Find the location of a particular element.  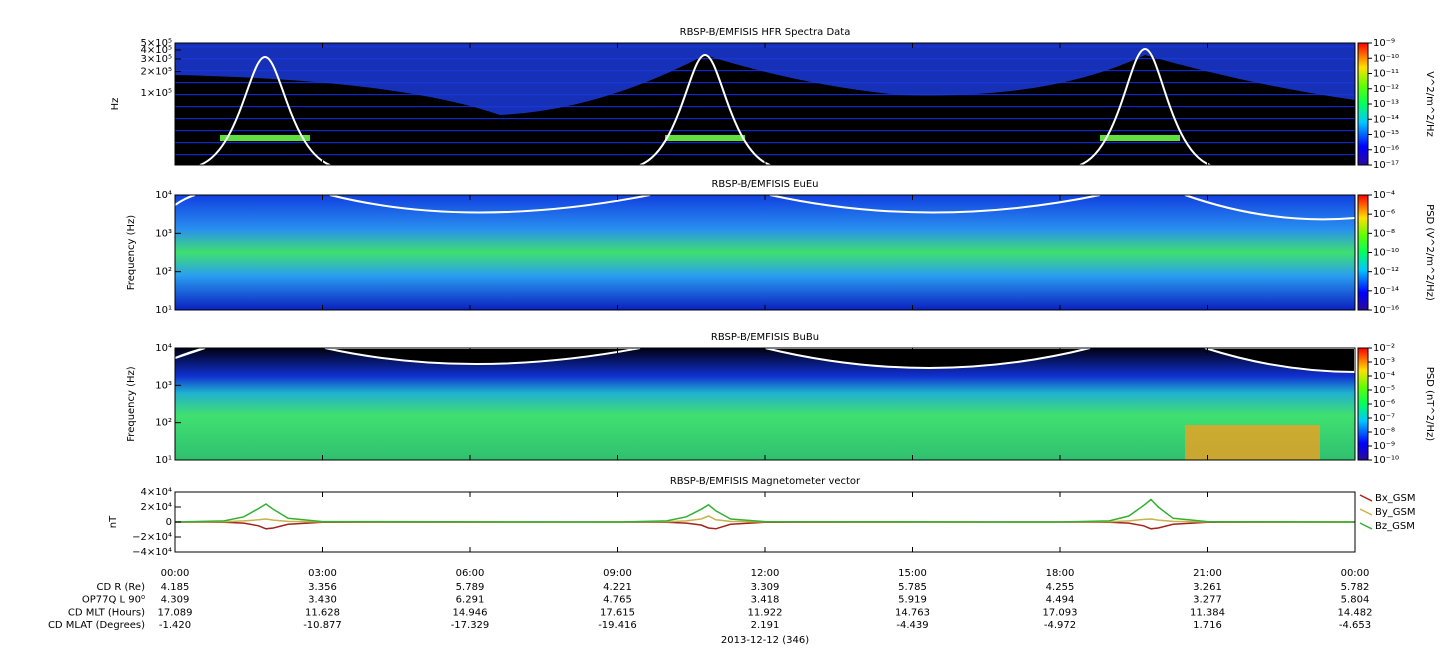

y-tick-label: 1×10⁵ is located at coordinates (156, 93).